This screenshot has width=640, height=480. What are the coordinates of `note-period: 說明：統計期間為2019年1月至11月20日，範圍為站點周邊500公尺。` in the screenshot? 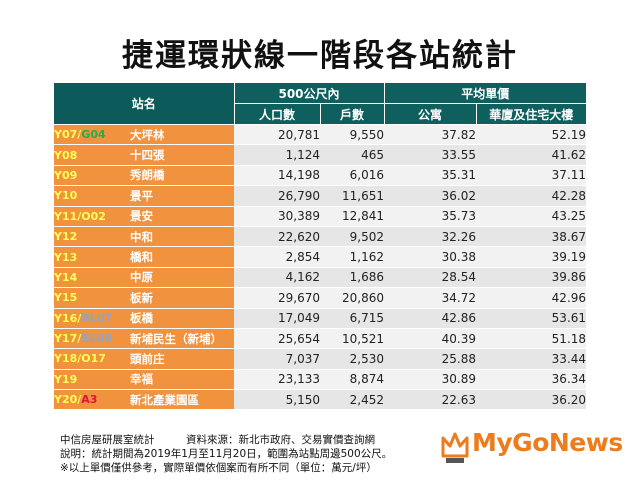 It's located at (226, 454).